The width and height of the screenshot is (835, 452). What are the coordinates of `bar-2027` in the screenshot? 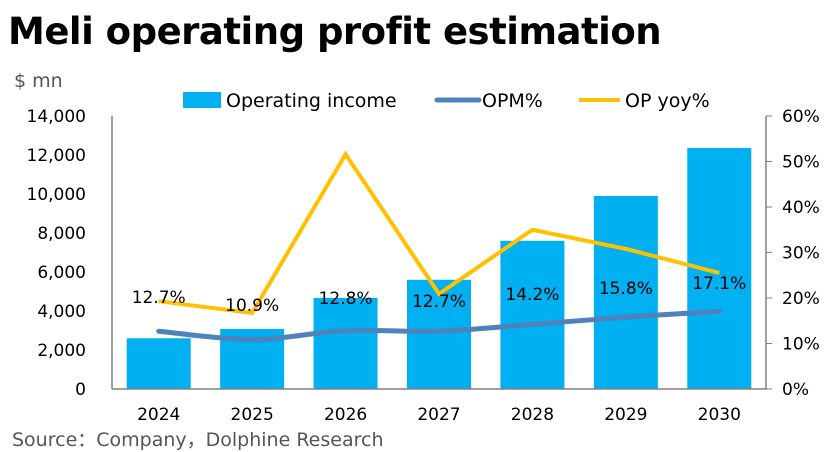 It's located at (439, 334).